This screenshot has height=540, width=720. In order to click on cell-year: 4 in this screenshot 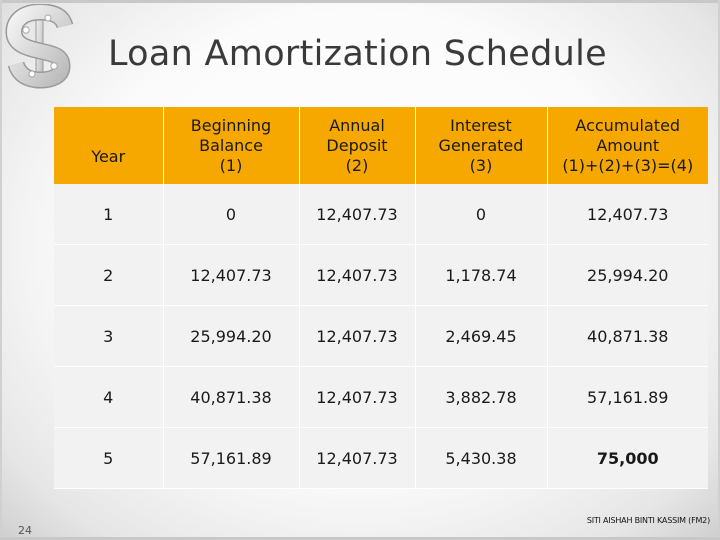, I will do `click(109, 397)`.